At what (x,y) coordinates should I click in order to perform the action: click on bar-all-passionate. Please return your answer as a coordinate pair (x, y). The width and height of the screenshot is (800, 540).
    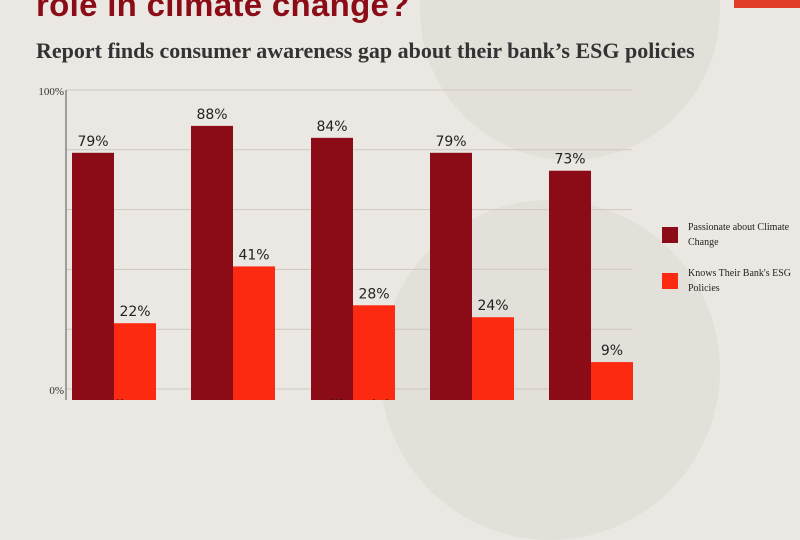
    Looking at the image, I should click on (93, 276).